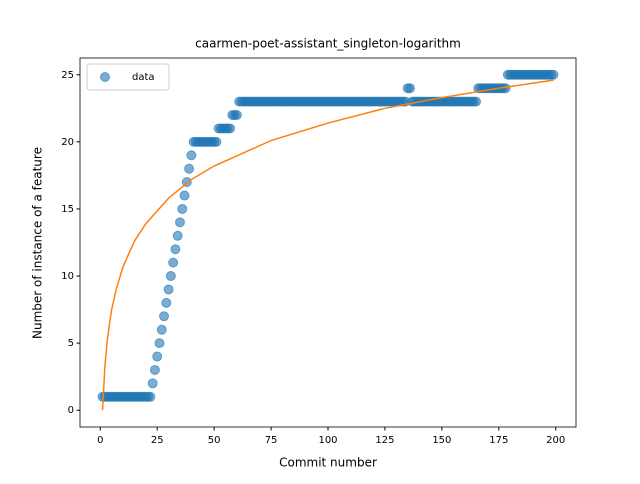 The width and height of the screenshot is (640, 484). What do you see at coordinates (327, 440) in the screenshot?
I see `x-tick-label: 100` at bounding box center [327, 440].